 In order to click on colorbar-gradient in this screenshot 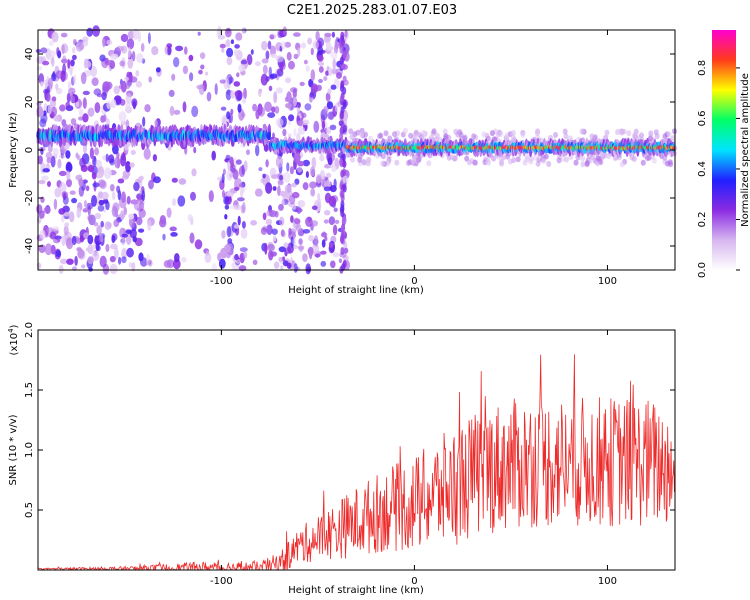, I will do `click(724, 150)`.